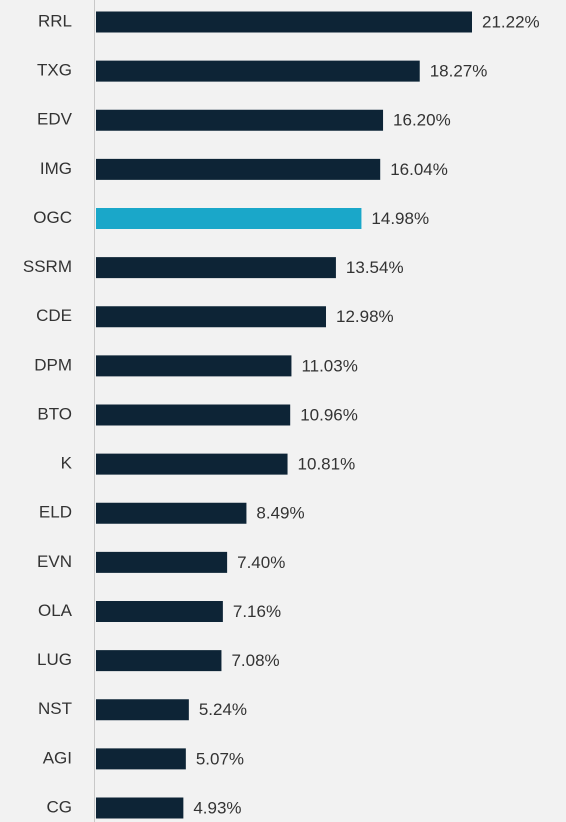 The height and width of the screenshot is (822, 566). I want to click on category-label: OGC, so click(52, 217).